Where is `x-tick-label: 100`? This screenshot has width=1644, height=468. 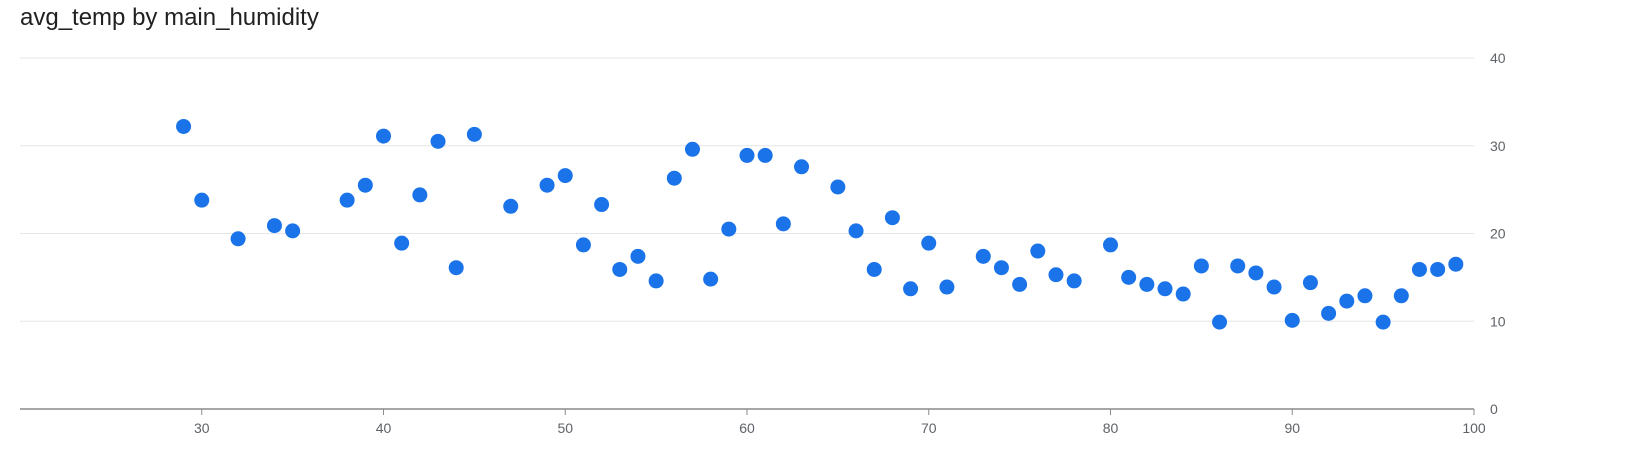
x-tick-label: 100 is located at coordinates (1474, 428).